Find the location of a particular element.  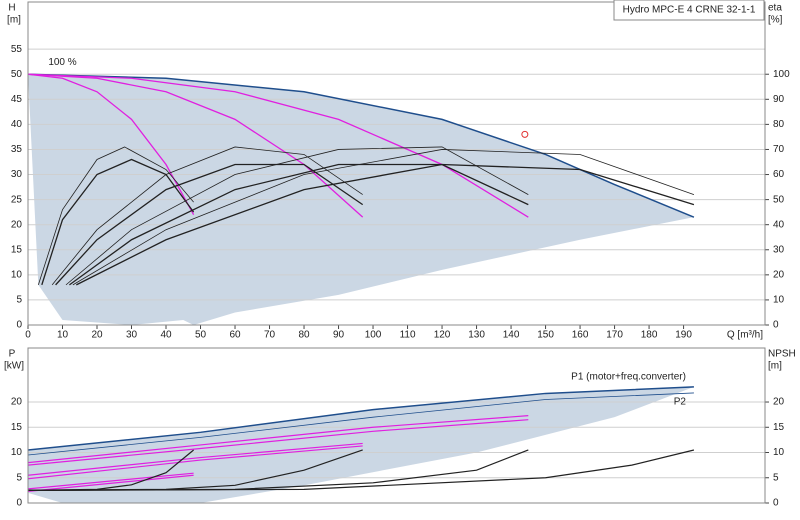

x-tick-label: 140 is located at coordinates (511, 335).